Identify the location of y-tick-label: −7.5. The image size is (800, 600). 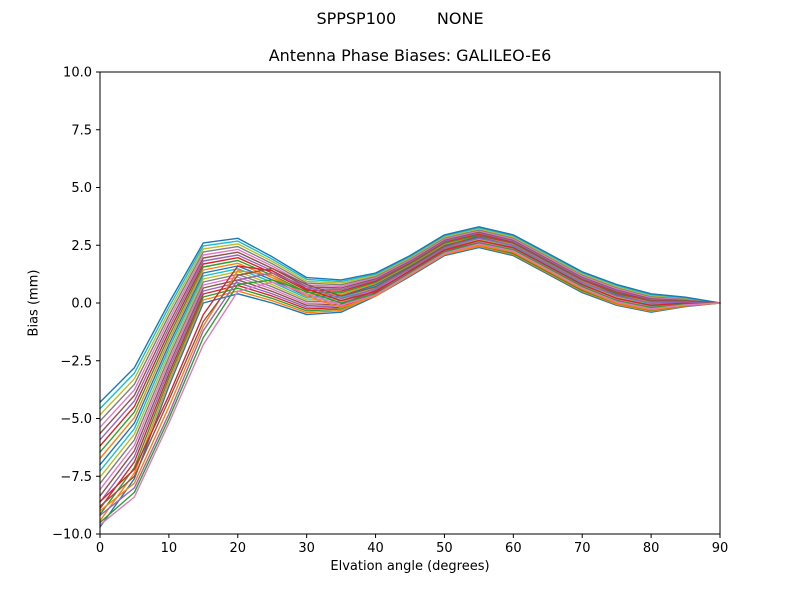
(76, 477).